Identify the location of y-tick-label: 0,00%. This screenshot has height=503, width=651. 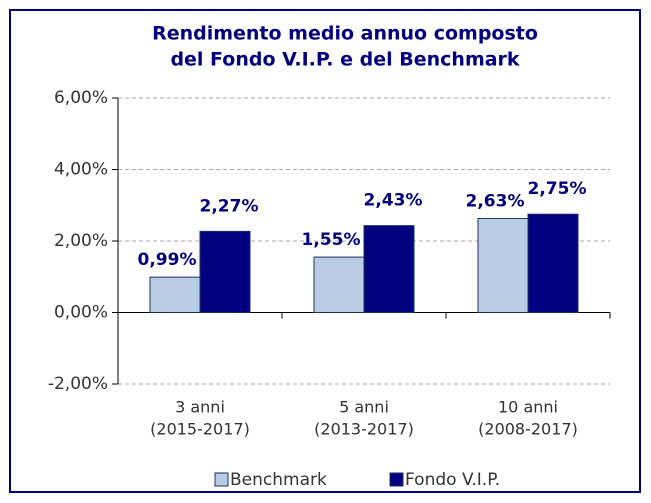
(81, 313).